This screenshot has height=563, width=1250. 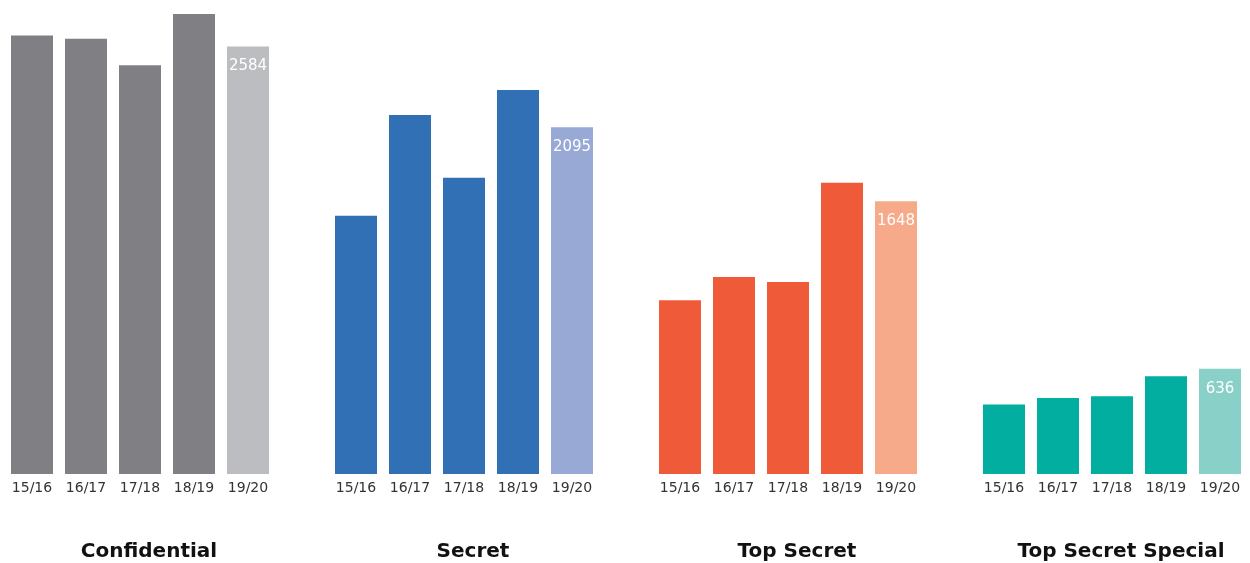 What do you see at coordinates (896, 220) in the screenshot?
I see `data-label: 1648` at bounding box center [896, 220].